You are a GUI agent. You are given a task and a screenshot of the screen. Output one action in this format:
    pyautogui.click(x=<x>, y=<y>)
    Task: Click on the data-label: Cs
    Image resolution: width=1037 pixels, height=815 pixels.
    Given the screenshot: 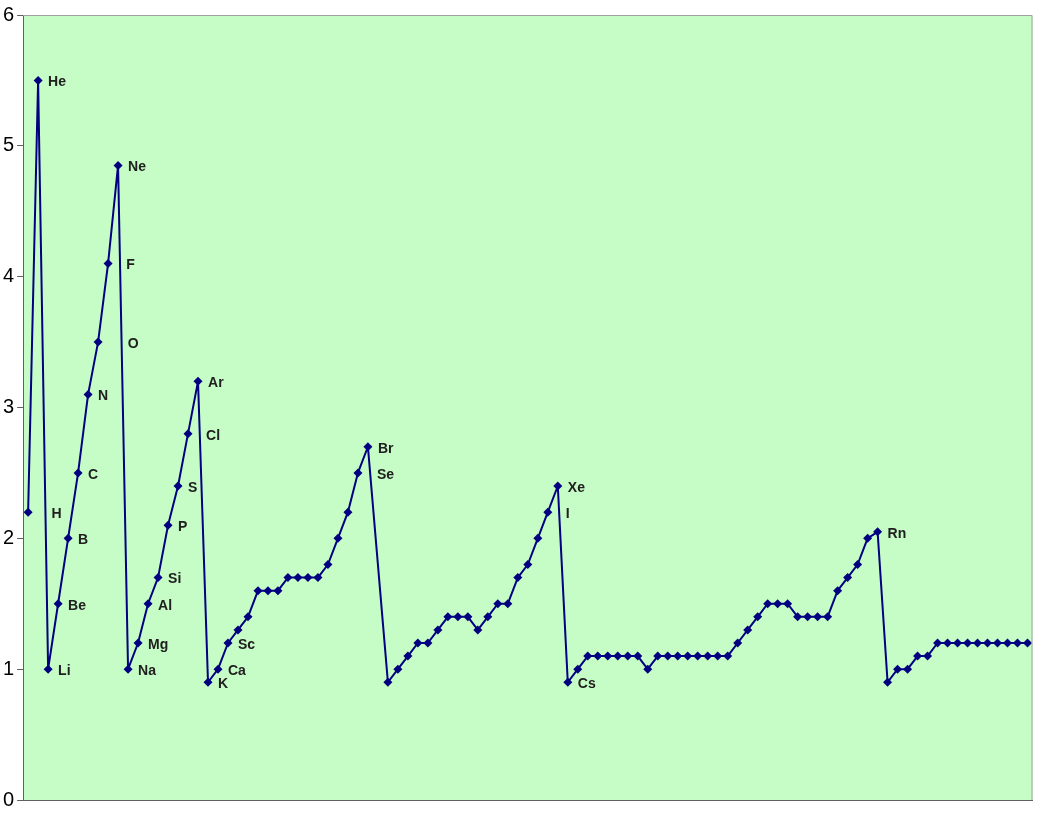 What is the action you would take?
    pyautogui.click(x=586, y=683)
    